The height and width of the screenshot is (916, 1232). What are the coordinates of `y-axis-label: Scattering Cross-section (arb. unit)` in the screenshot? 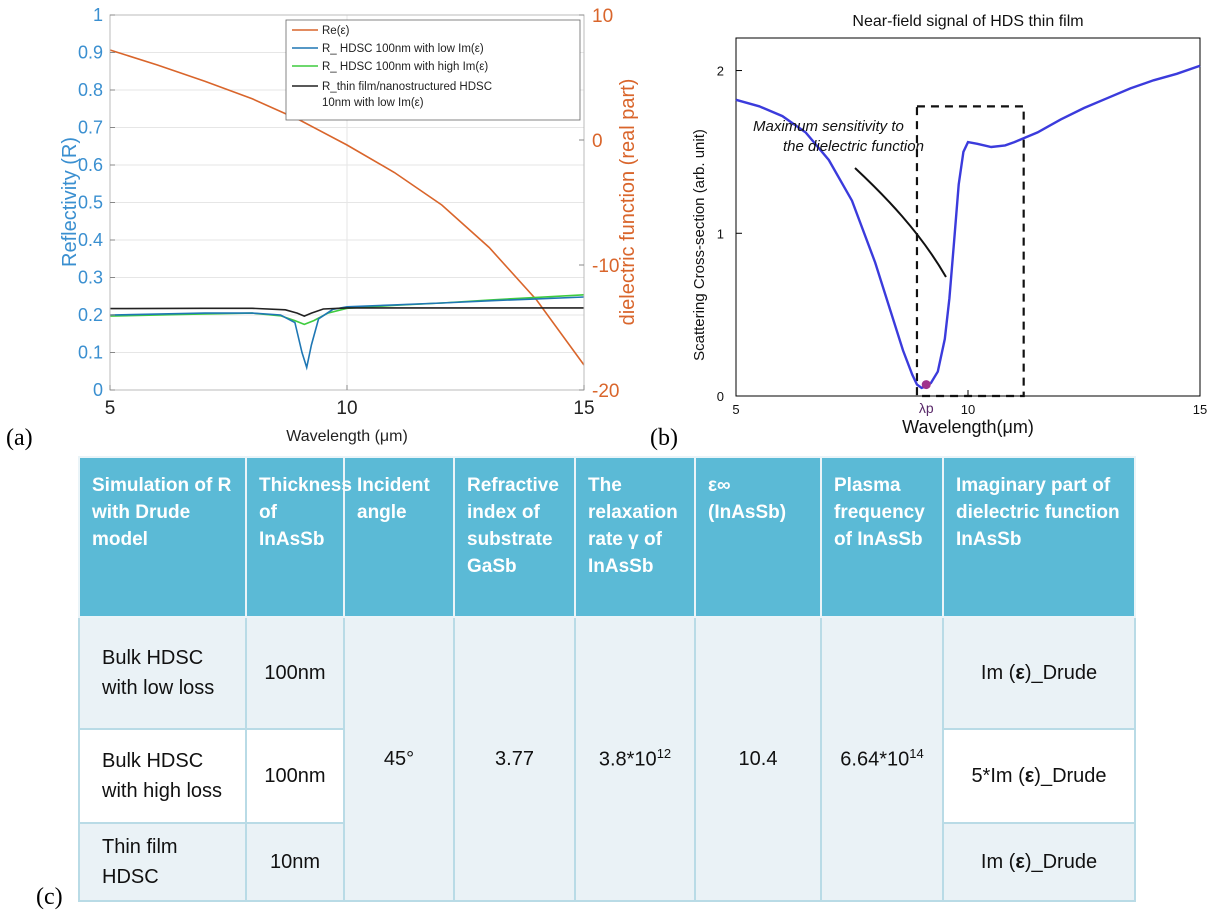 It's located at (699, 245).